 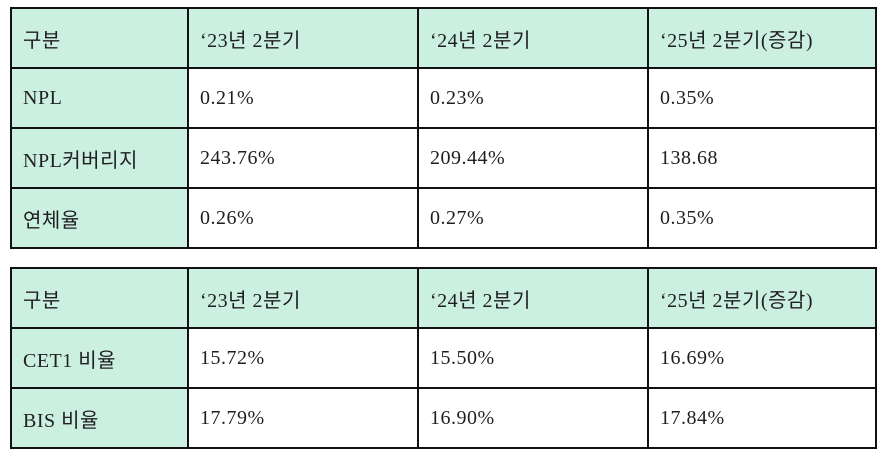 I want to click on row-label-npl-coverage: NPL커버리지, so click(x=99, y=158).